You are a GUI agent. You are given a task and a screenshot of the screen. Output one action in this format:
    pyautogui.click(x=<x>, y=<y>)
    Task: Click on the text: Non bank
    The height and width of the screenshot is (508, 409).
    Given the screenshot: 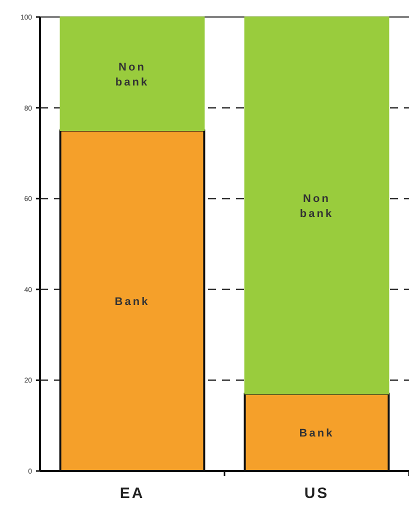 What is the action you would take?
    pyautogui.click(x=317, y=206)
    